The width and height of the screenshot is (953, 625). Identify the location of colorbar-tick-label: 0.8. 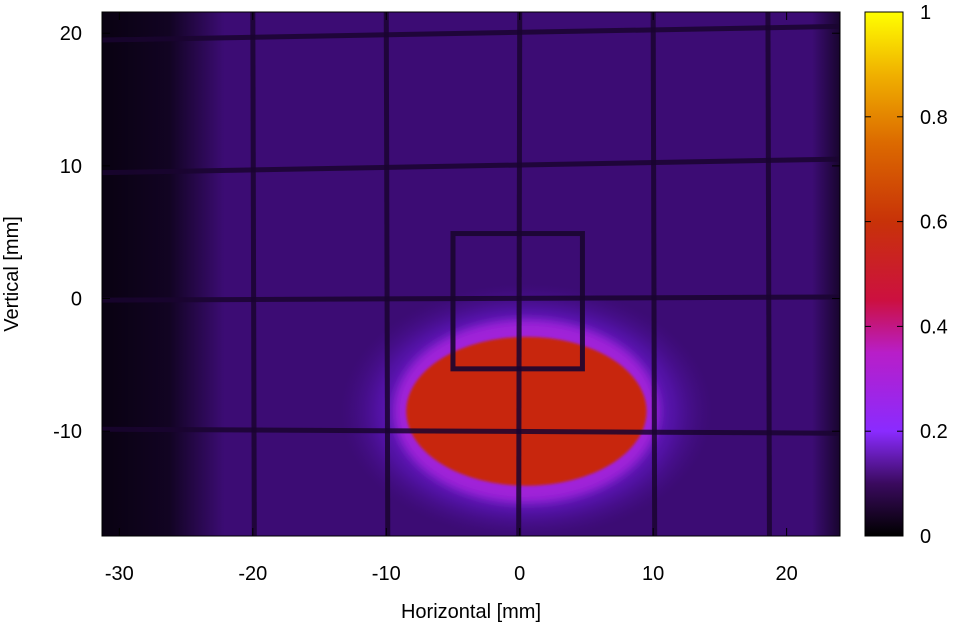
(934, 118).